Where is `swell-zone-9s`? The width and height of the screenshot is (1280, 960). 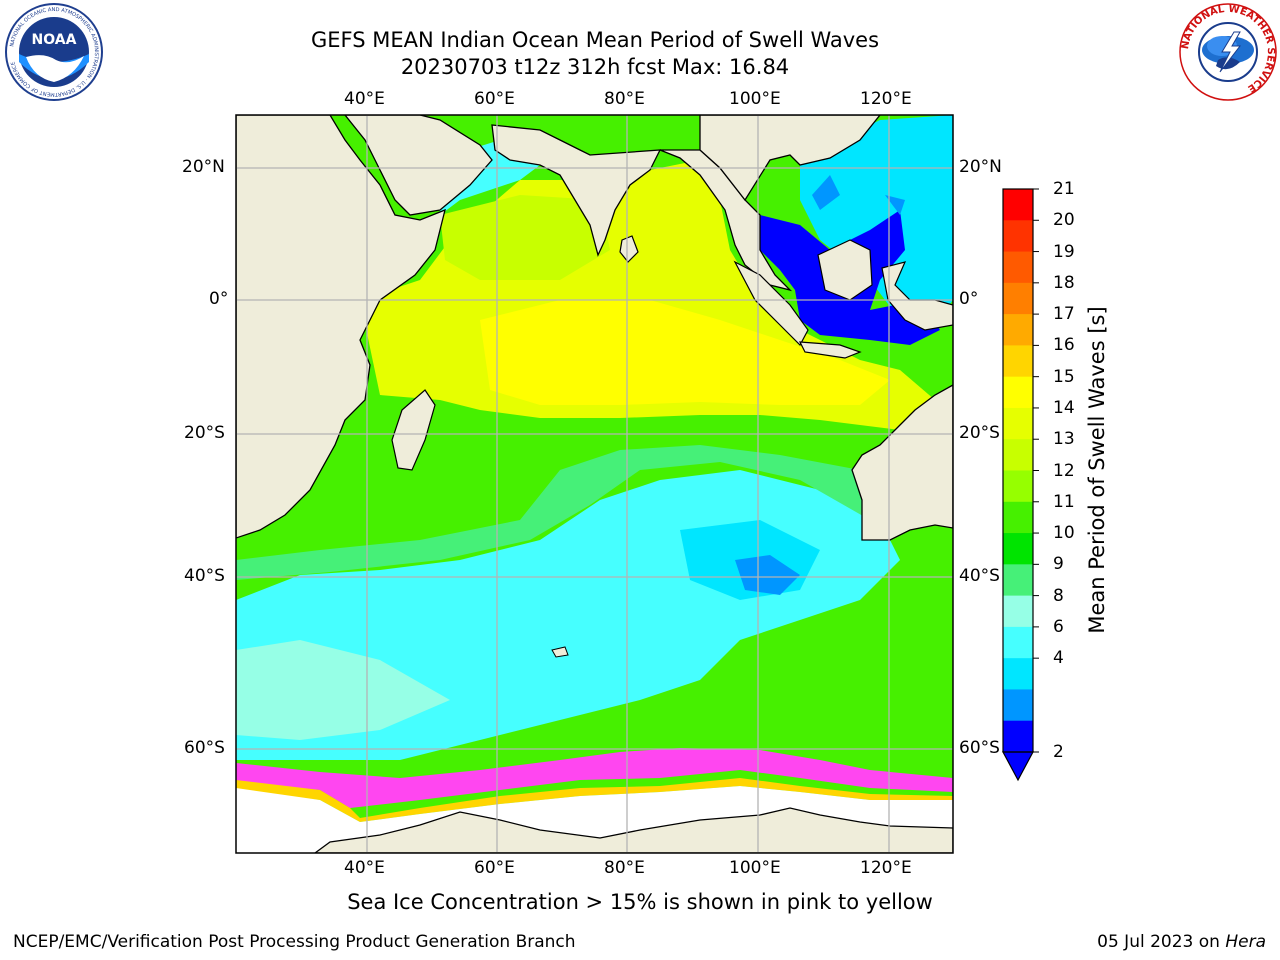 swell-zone-9s is located at coordinates (343, 690).